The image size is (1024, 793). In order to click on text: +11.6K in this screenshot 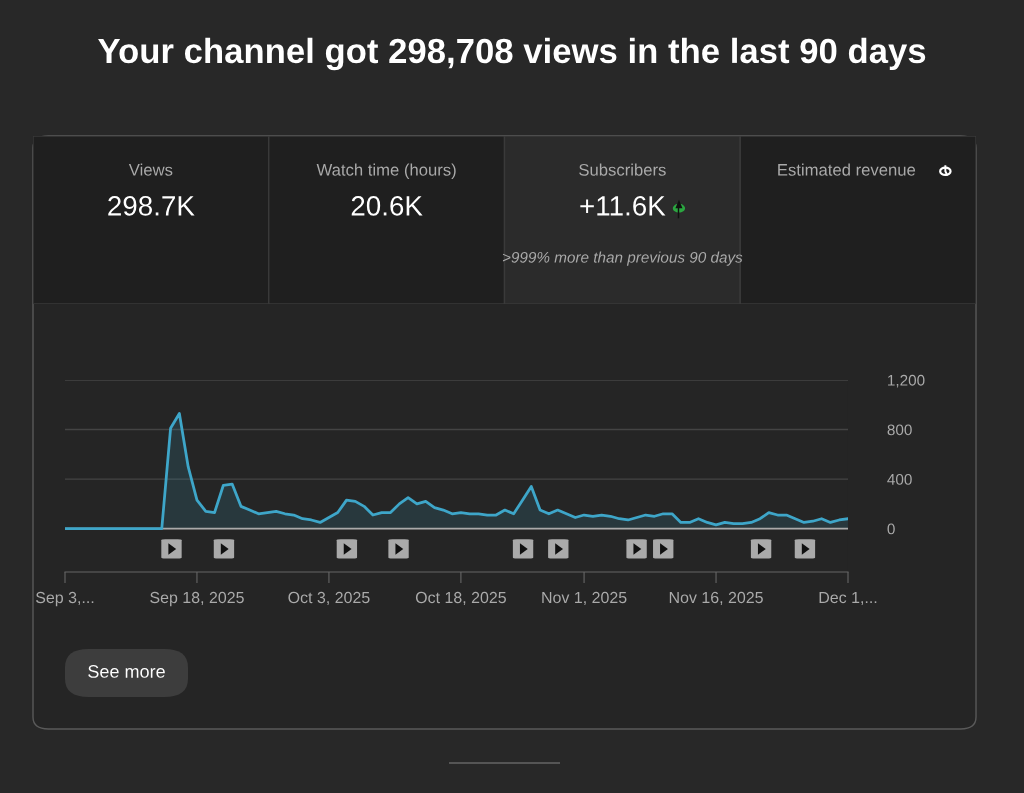, I will do `click(623, 206)`.